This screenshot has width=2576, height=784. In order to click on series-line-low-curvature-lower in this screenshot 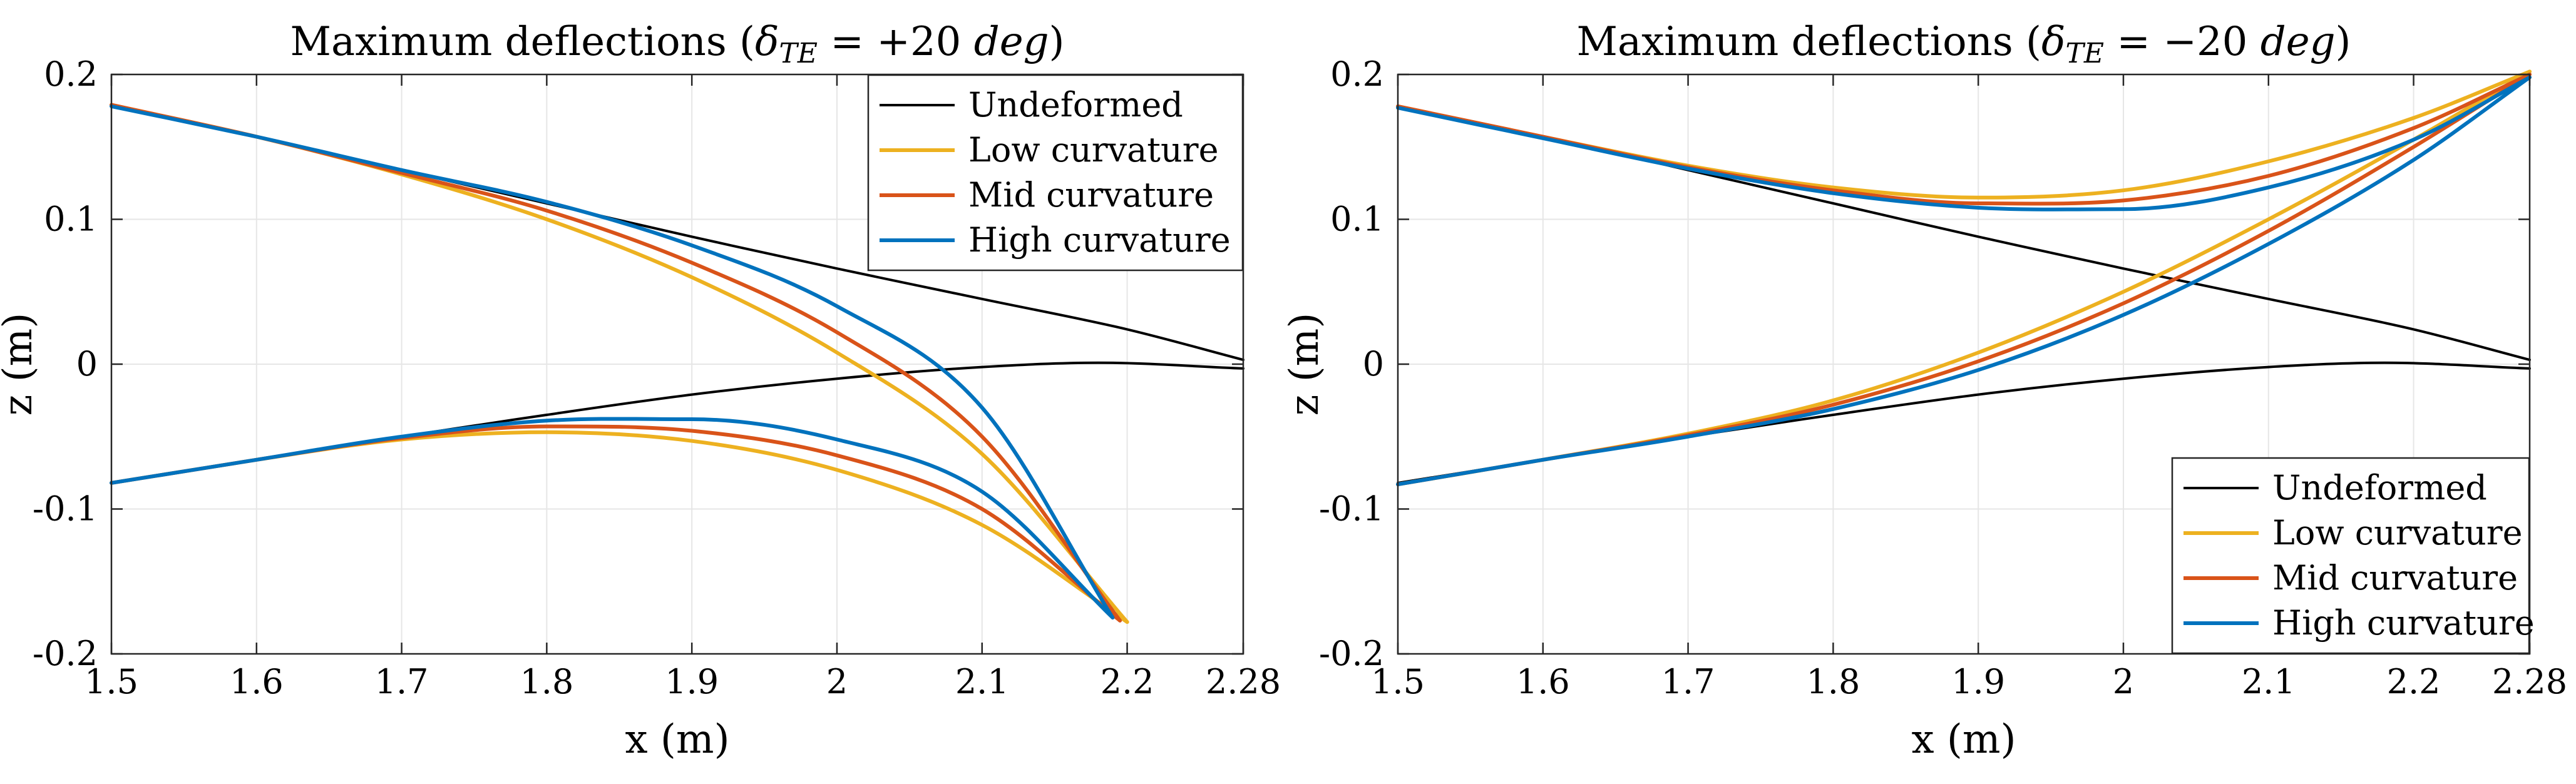, I will do `click(619, 527)`.